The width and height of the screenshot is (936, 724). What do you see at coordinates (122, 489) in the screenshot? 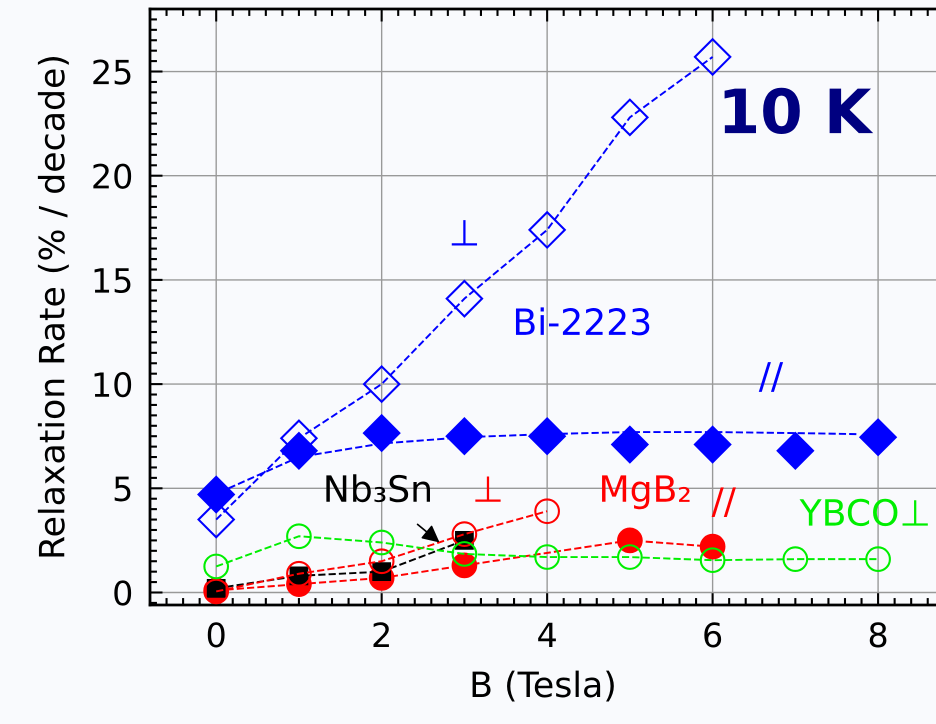
I see `y-tick-label: 5` at bounding box center [122, 489].